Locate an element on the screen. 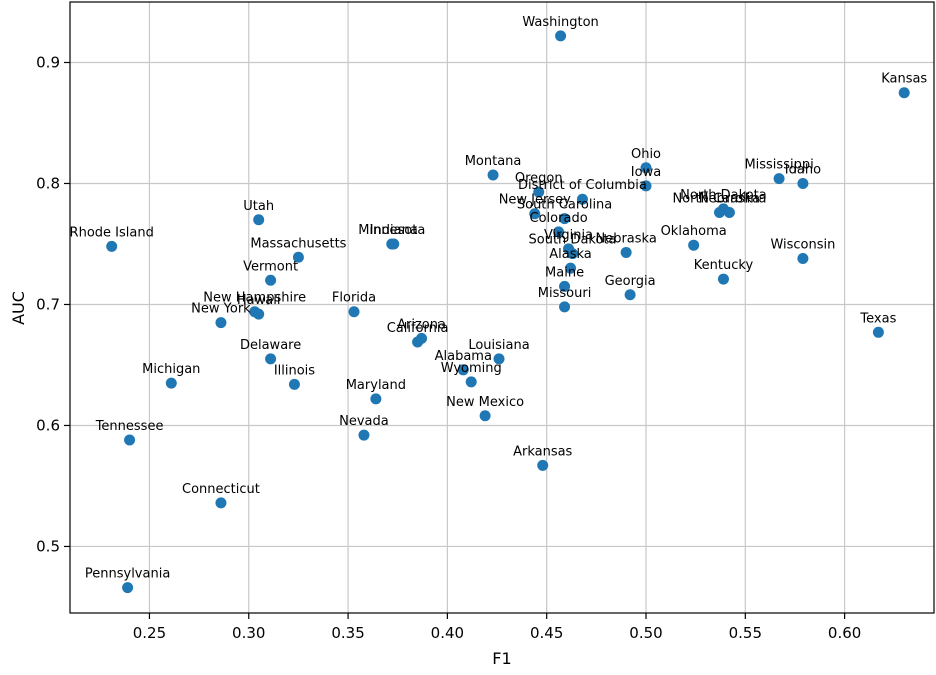 This screenshot has width=936, height=675. x-tick-label: 0.60 is located at coordinates (844, 633).